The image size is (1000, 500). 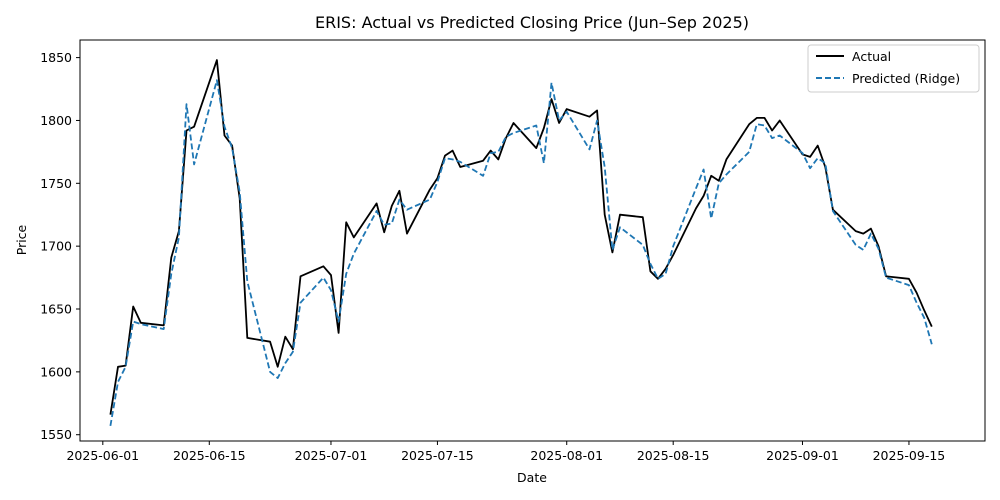 I want to click on legend: Actual Predicted (Ridge), so click(x=893, y=68).